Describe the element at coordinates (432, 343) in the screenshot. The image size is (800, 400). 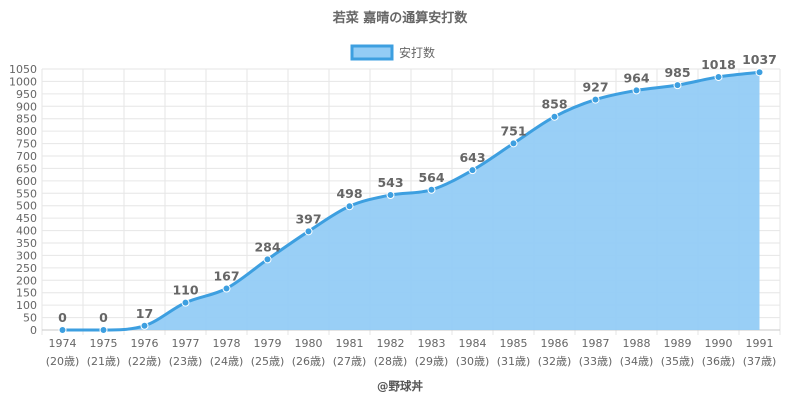
I see `x-tick-label: 1983` at that location.